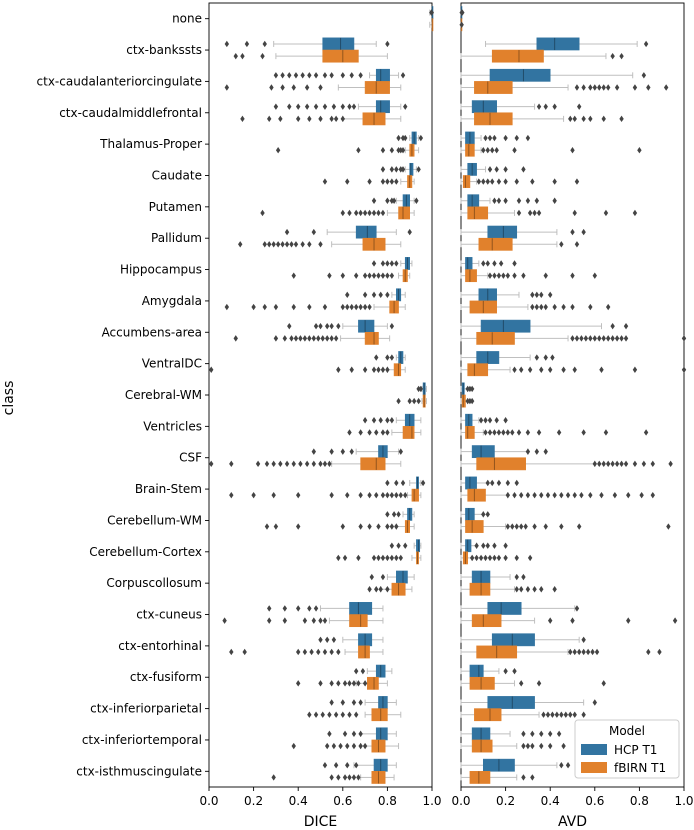  Describe the element at coordinates (627, 731) in the screenshot. I see `legend-title: Model` at that location.